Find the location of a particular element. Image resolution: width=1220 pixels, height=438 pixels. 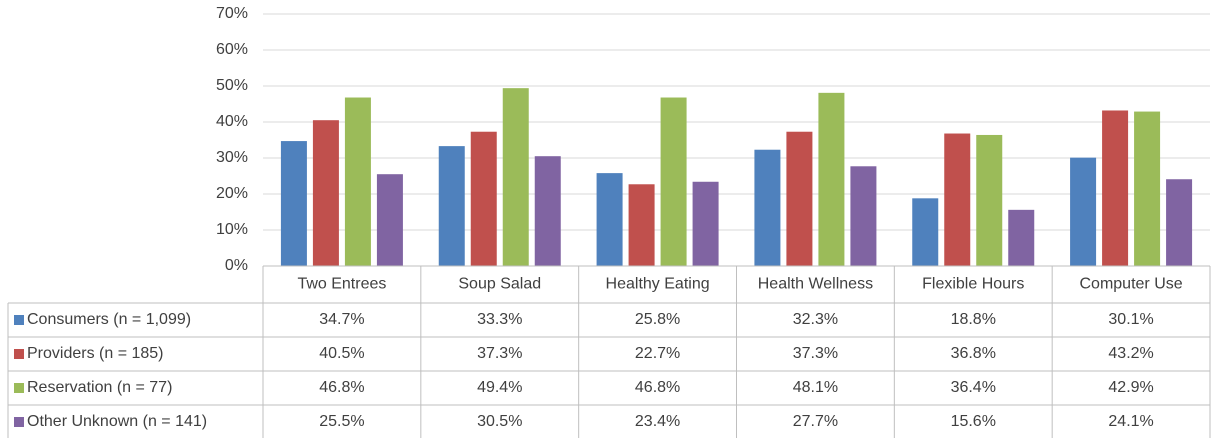

table-cell: 22.7% is located at coordinates (657, 353).